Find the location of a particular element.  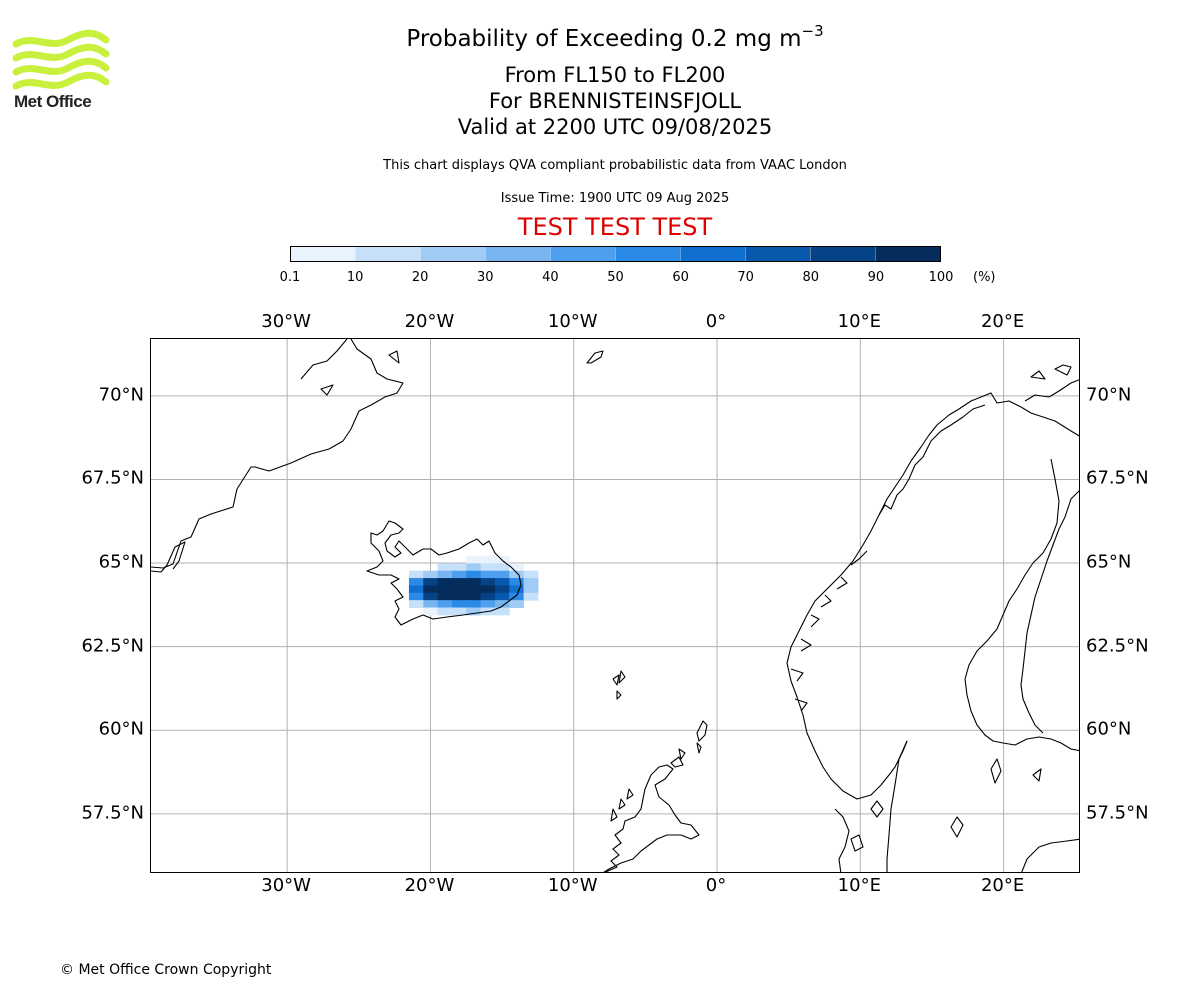

latitude-label-right: 67.5°N is located at coordinates (1117, 478).